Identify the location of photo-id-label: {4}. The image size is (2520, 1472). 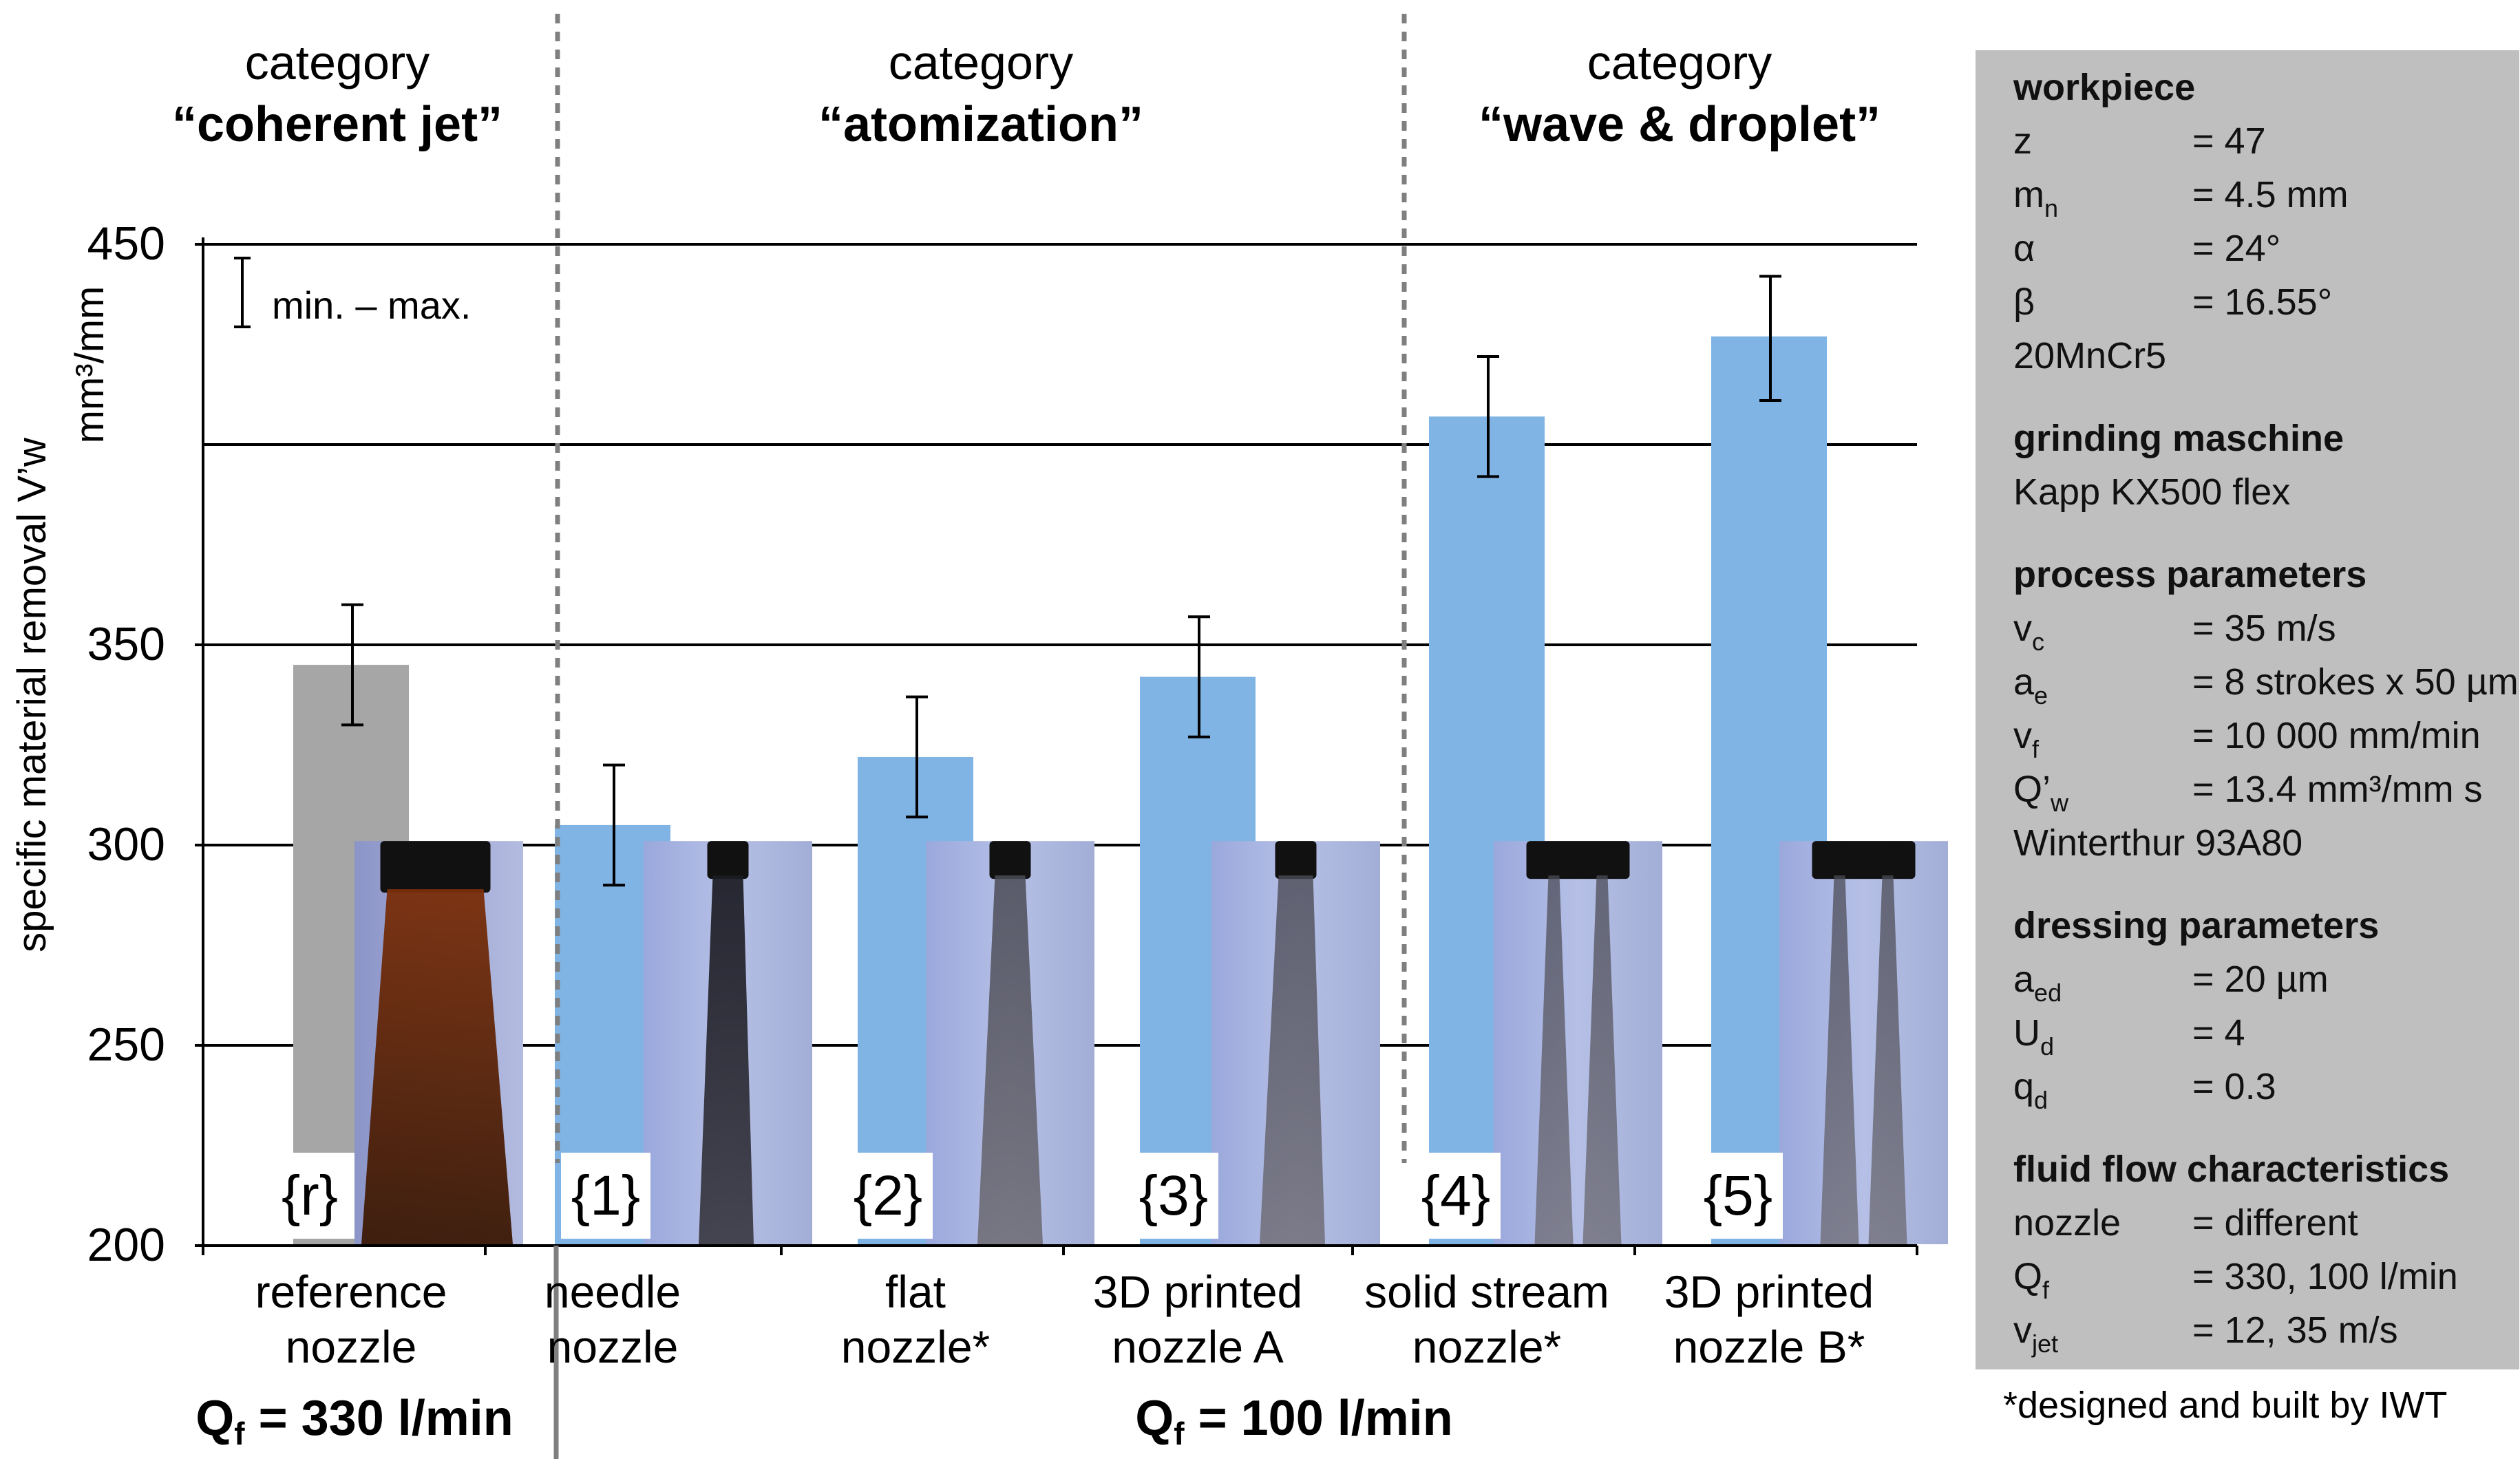
(1455, 1195).